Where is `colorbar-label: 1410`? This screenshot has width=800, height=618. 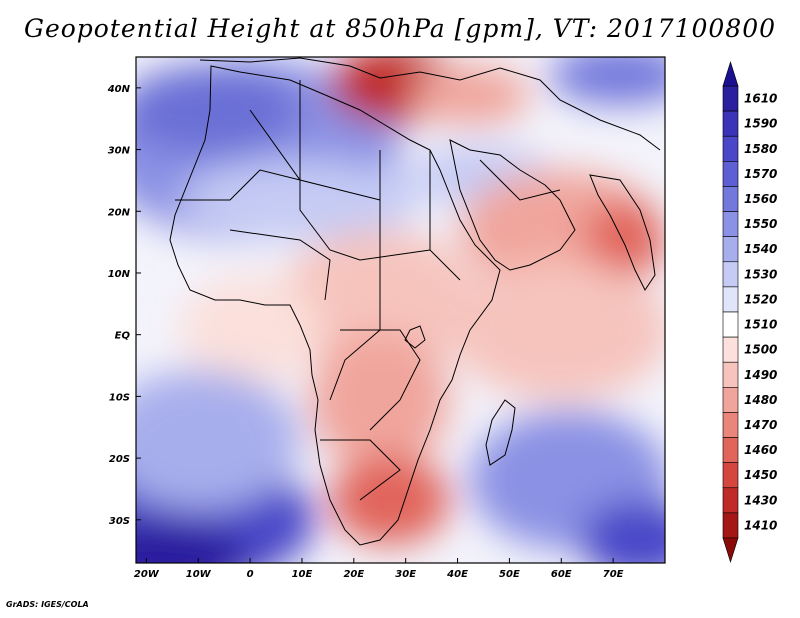
colorbar-label: 1410 is located at coordinates (760, 525).